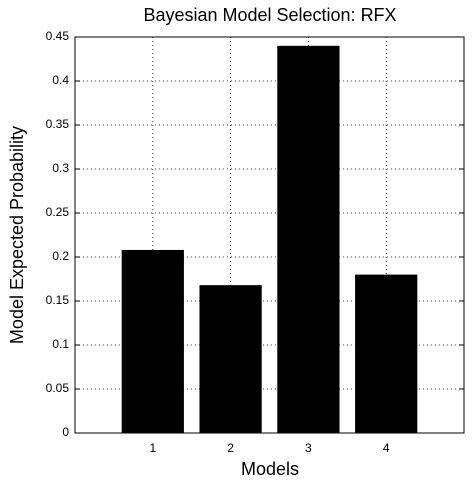 The width and height of the screenshot is (474, 491). Describe the element at coordinates (308, 448) in the screenshot. I see `x-tick-label: 3` at that location.